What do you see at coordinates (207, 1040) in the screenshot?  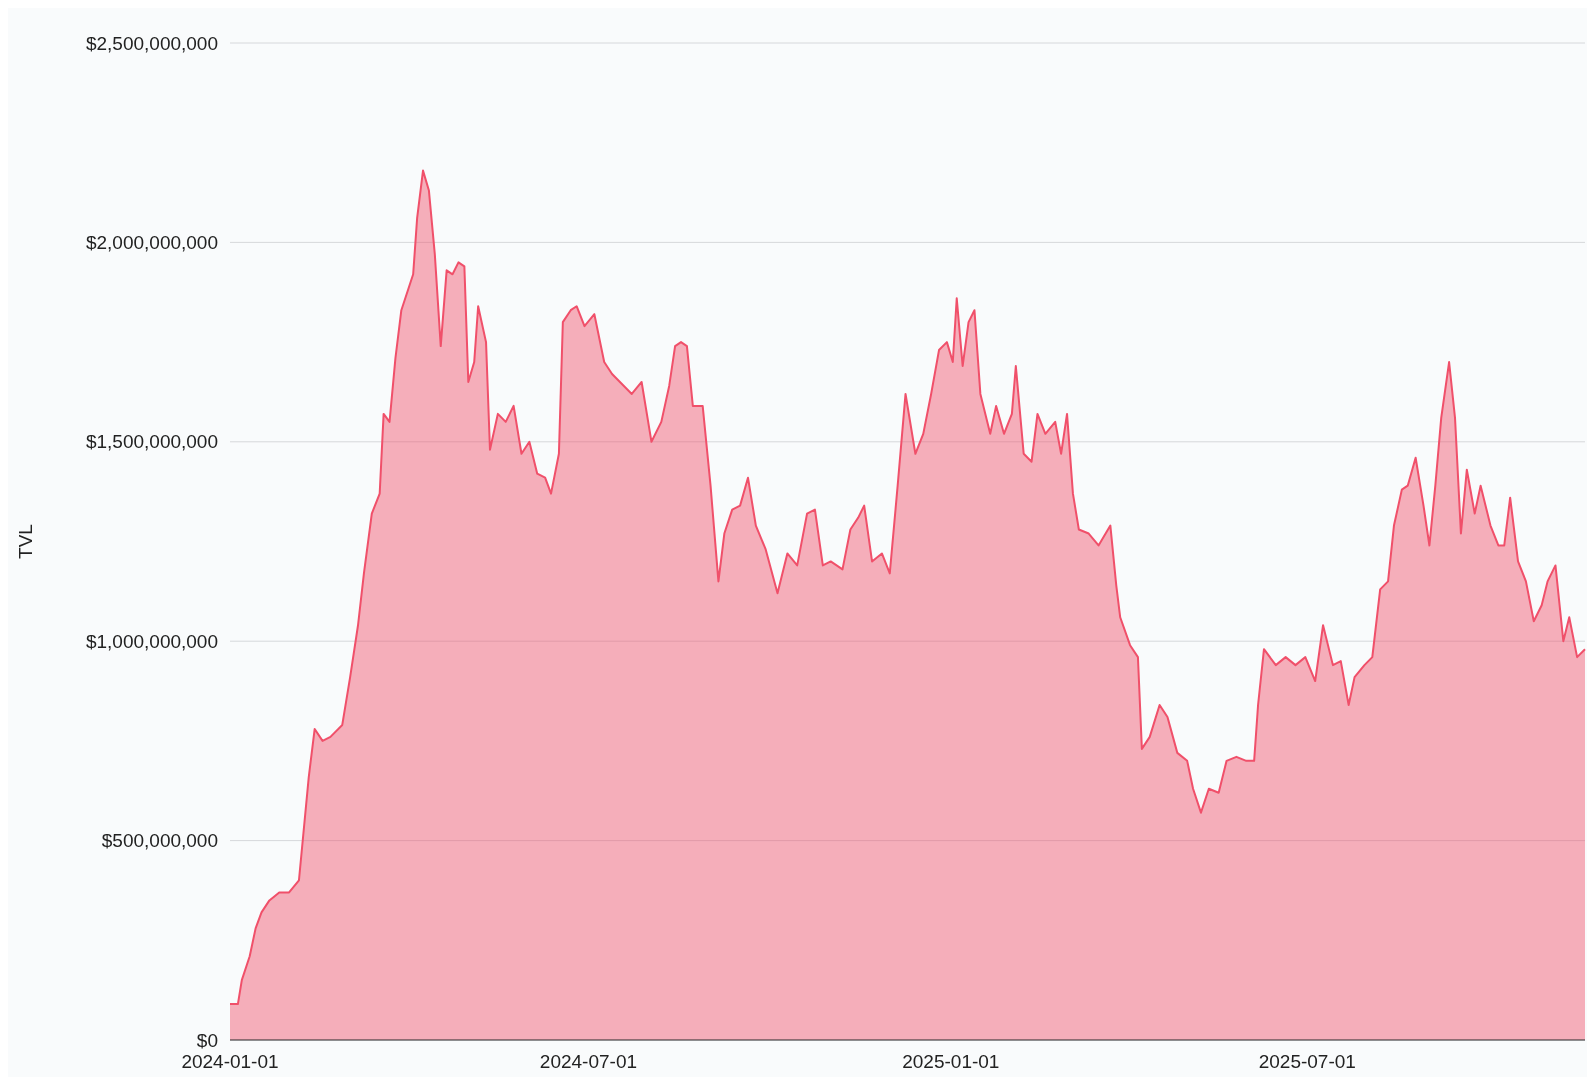 I see `y-tick-label: $0` at bounding box center [207, 1040].